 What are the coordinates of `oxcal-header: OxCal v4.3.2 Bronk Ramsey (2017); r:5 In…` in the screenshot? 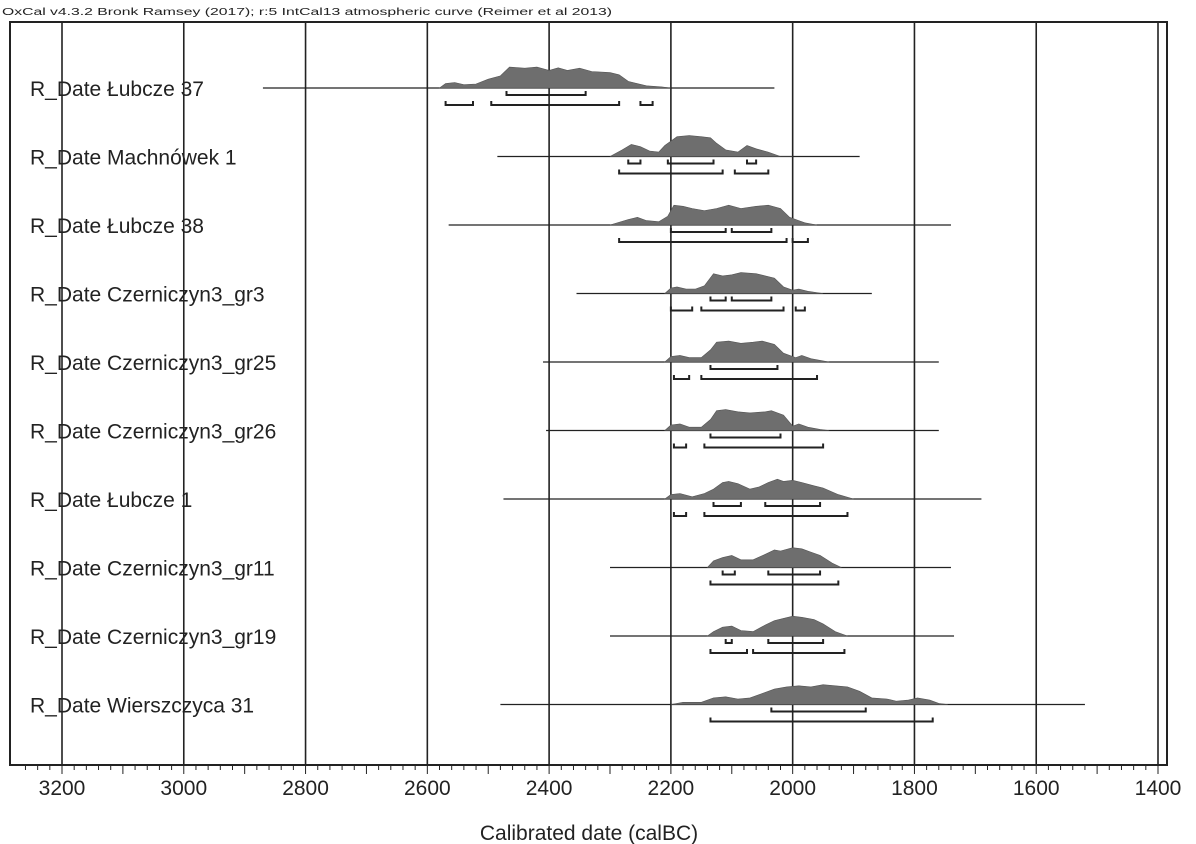 It's located at (307, 12).